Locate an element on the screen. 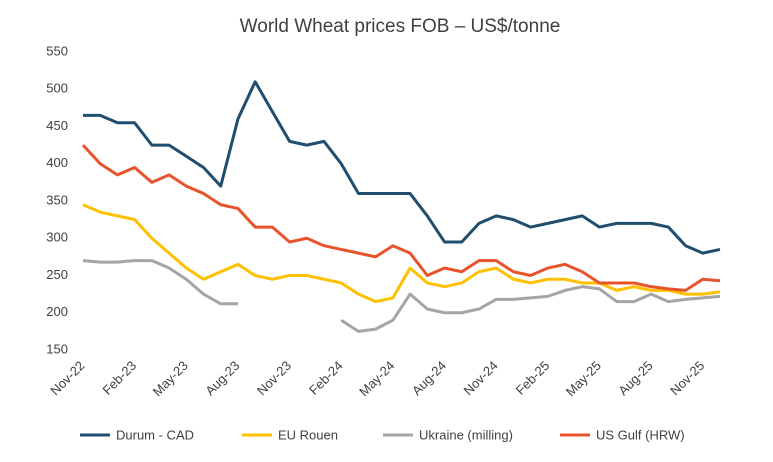 Image resolution: width=773 pixels, height=462 pixels. x-tick-label: Aug-25 is located at coordinates (635, 378).